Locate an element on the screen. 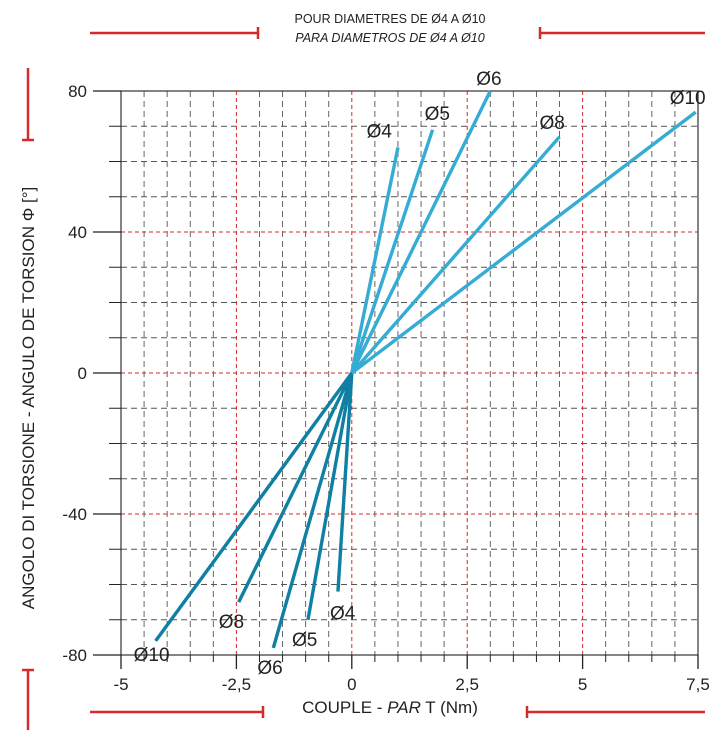  series-label-positive: Ø10 is located at coordinates (688, 98).